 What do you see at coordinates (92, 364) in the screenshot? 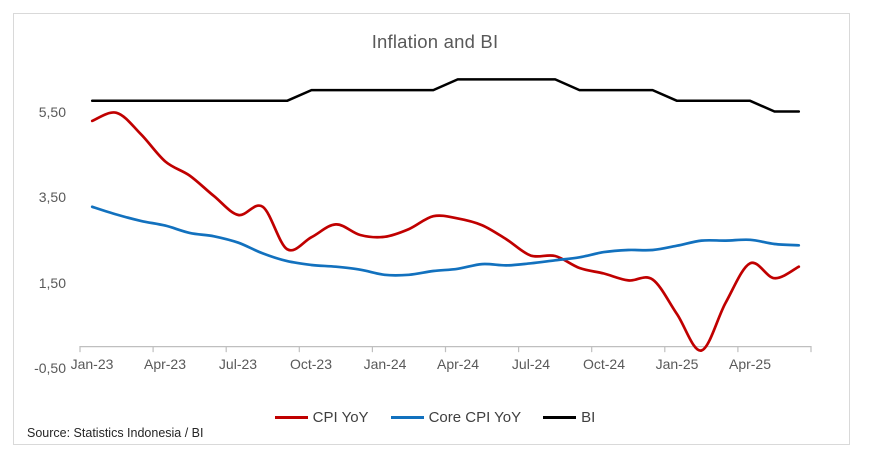
I see `x-axis-tick-label: Jan-23` at bounding box center [92, 364].